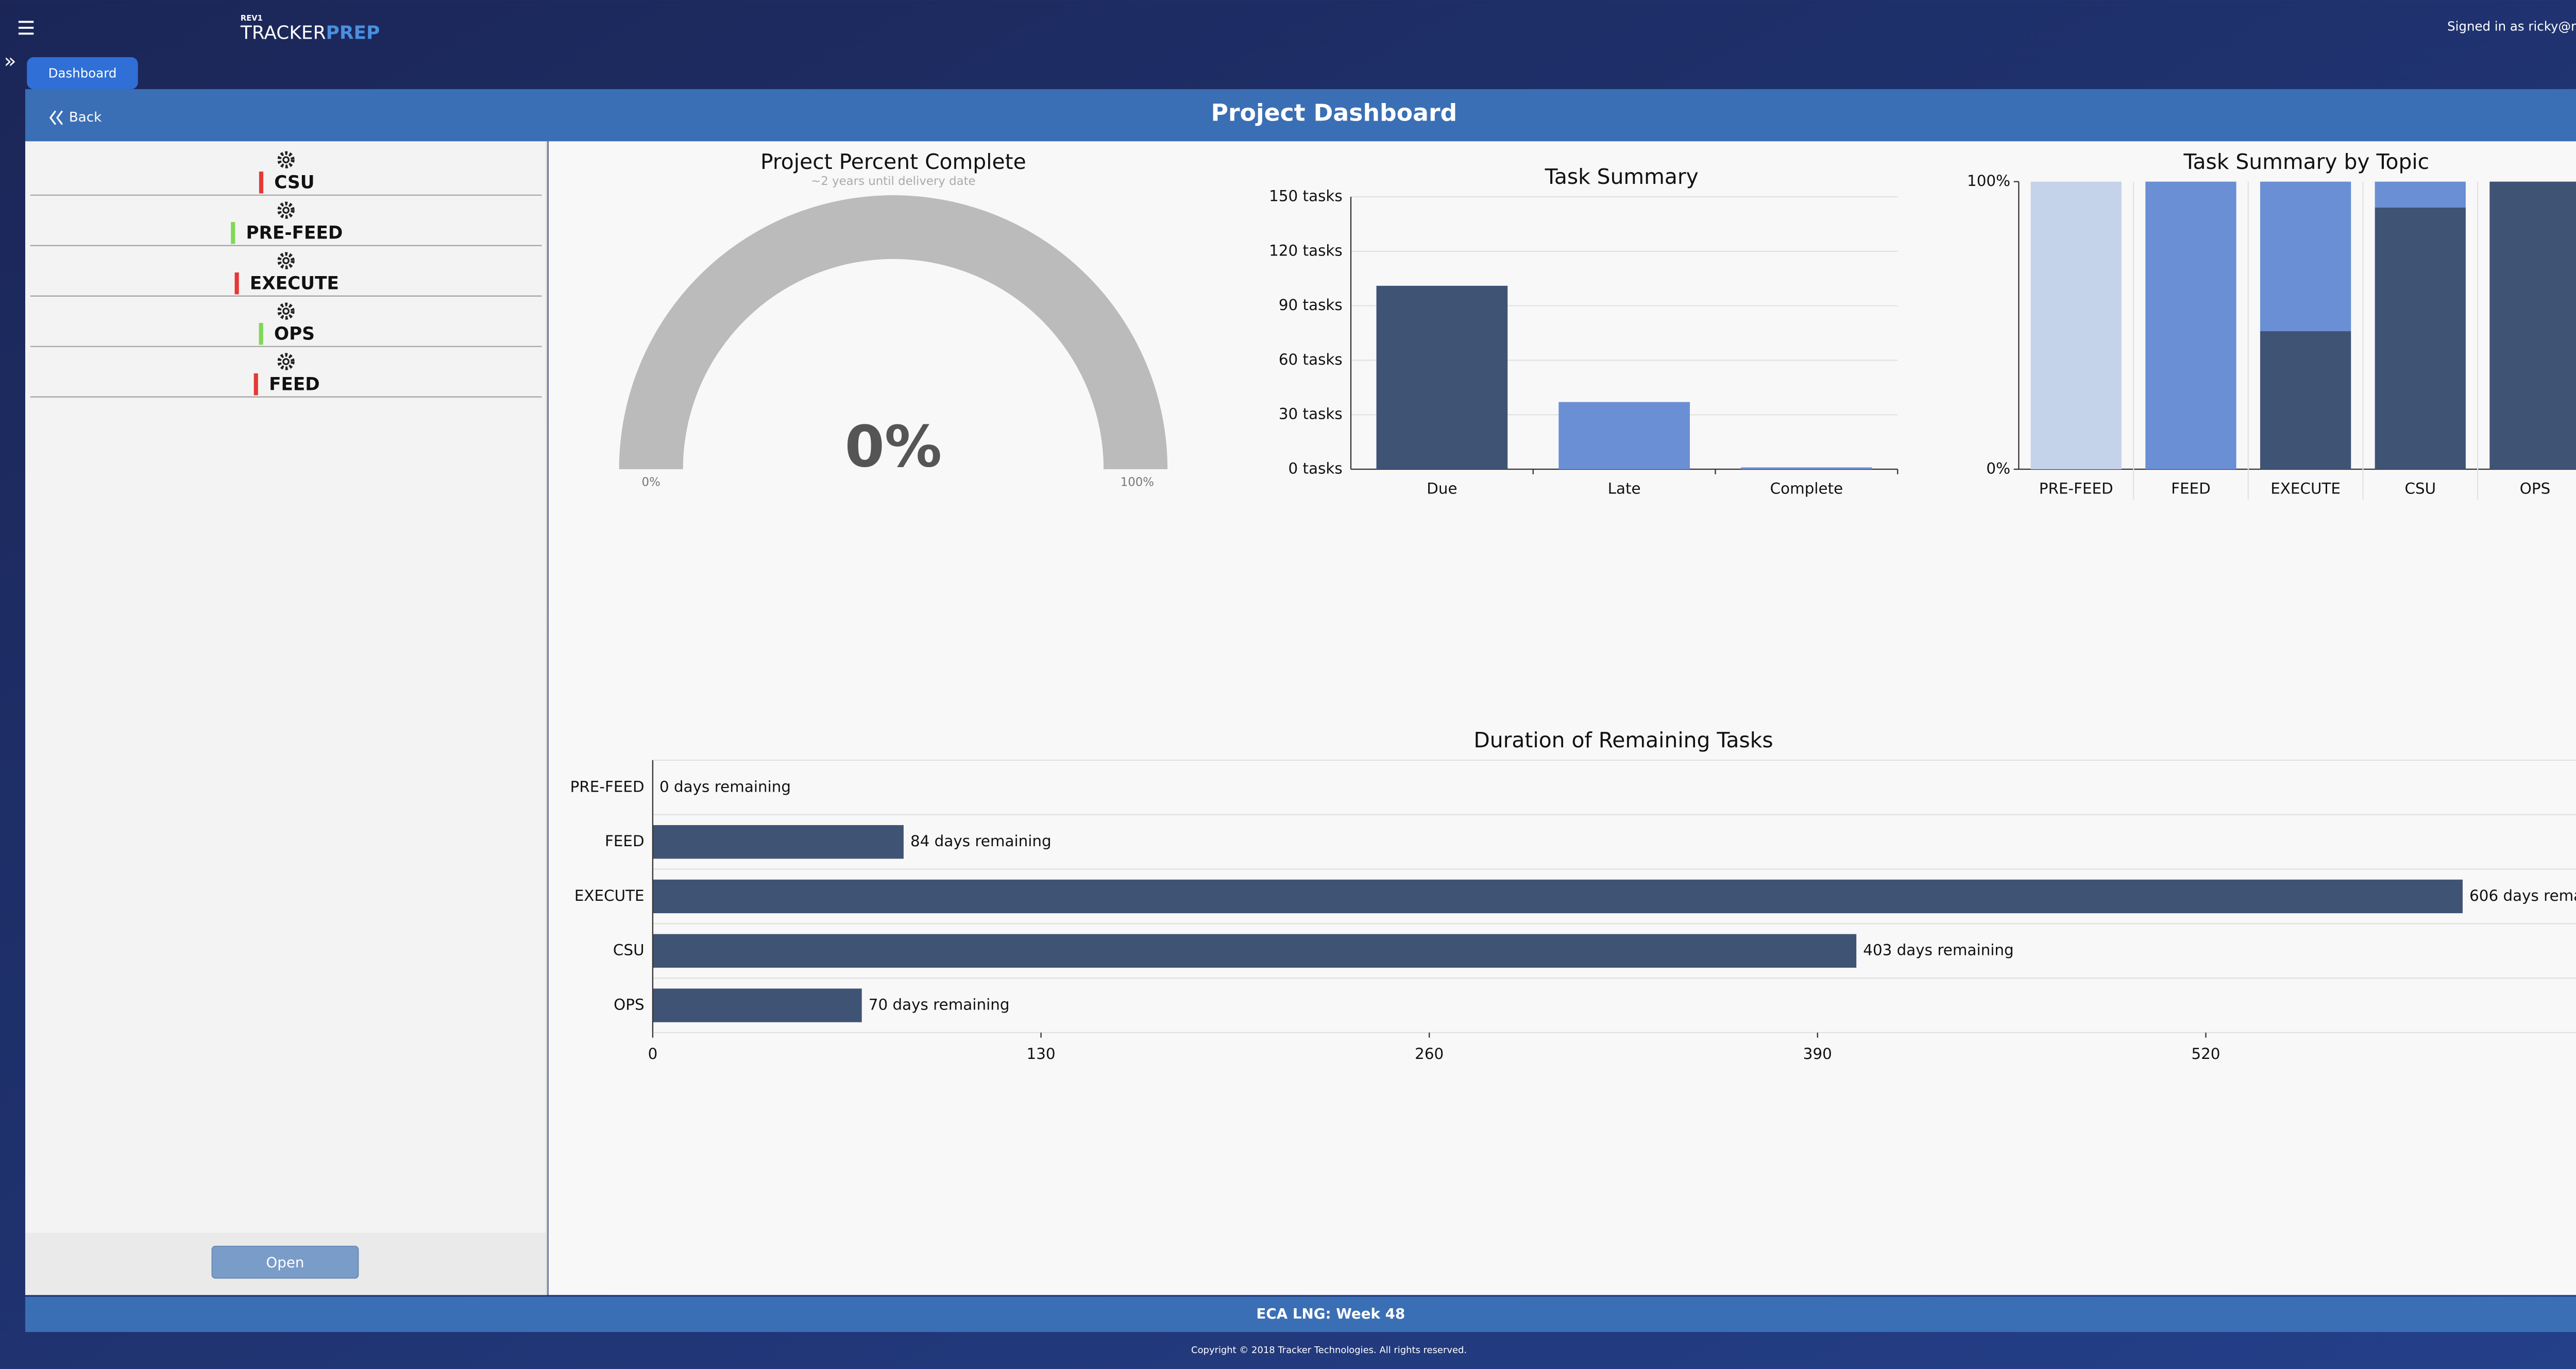 Image resolution: width=2576 pixels, height=1369 pixels. What do you see at coordinates (26, 28) in the screenshot?
I see `menu-icon` at bounding box center [26, 28].